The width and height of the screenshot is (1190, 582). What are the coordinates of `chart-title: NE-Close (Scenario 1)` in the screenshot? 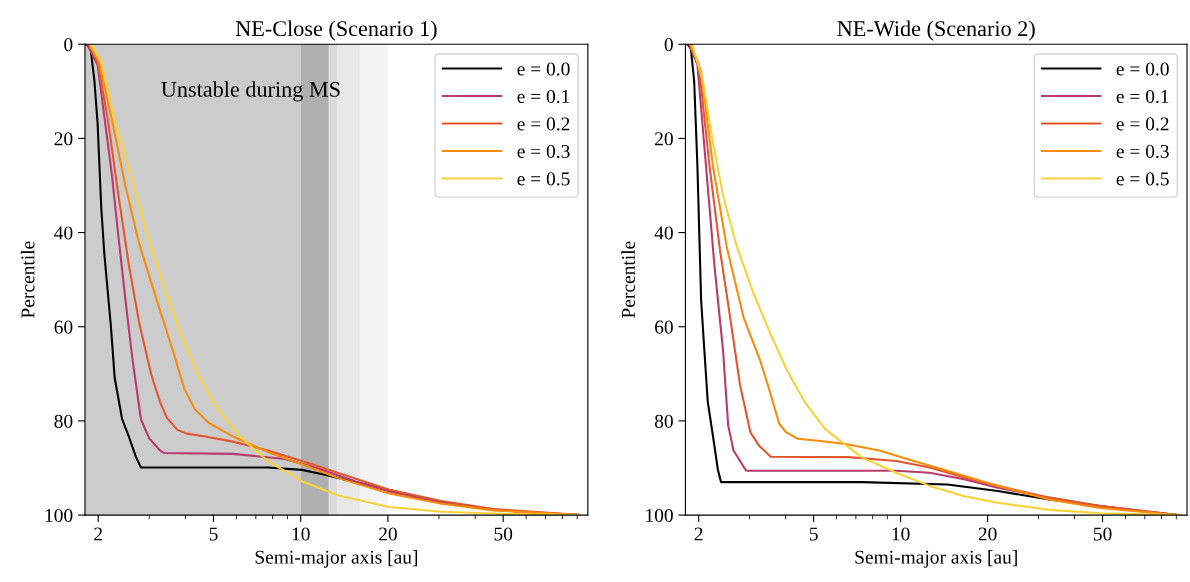 It's located at (336, 30).